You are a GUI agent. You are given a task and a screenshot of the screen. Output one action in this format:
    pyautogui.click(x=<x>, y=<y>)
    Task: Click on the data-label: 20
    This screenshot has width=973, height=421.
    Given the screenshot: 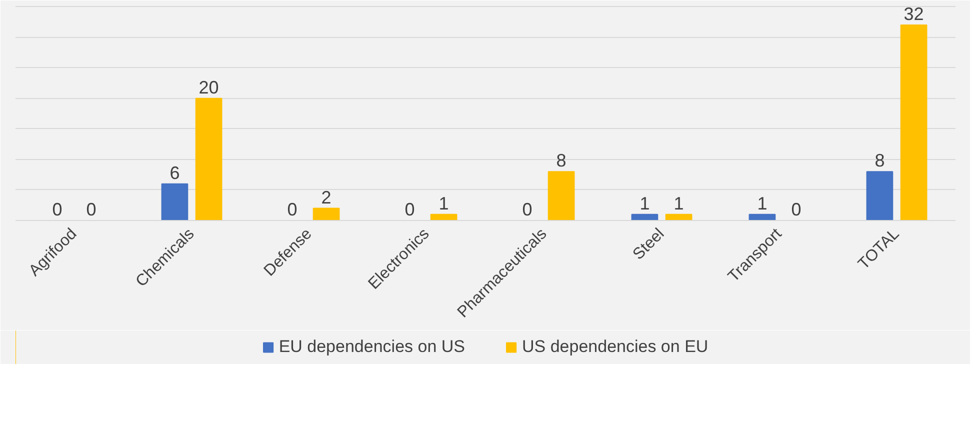 What is the action you would take?
    pyautogui.click(x=208, y=87)
    